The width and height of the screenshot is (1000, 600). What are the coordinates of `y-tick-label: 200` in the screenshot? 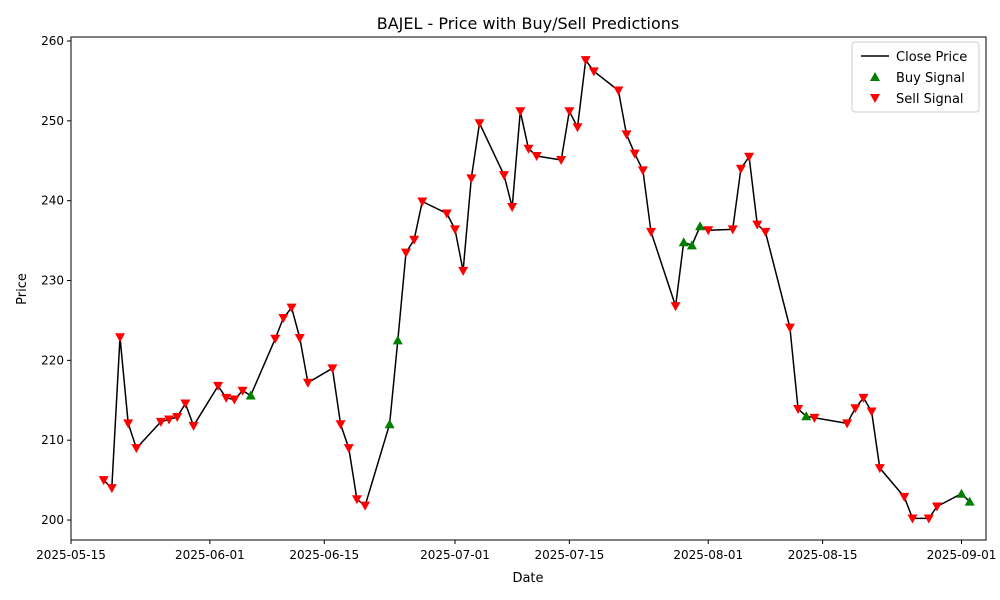 It's located at (52, 520).